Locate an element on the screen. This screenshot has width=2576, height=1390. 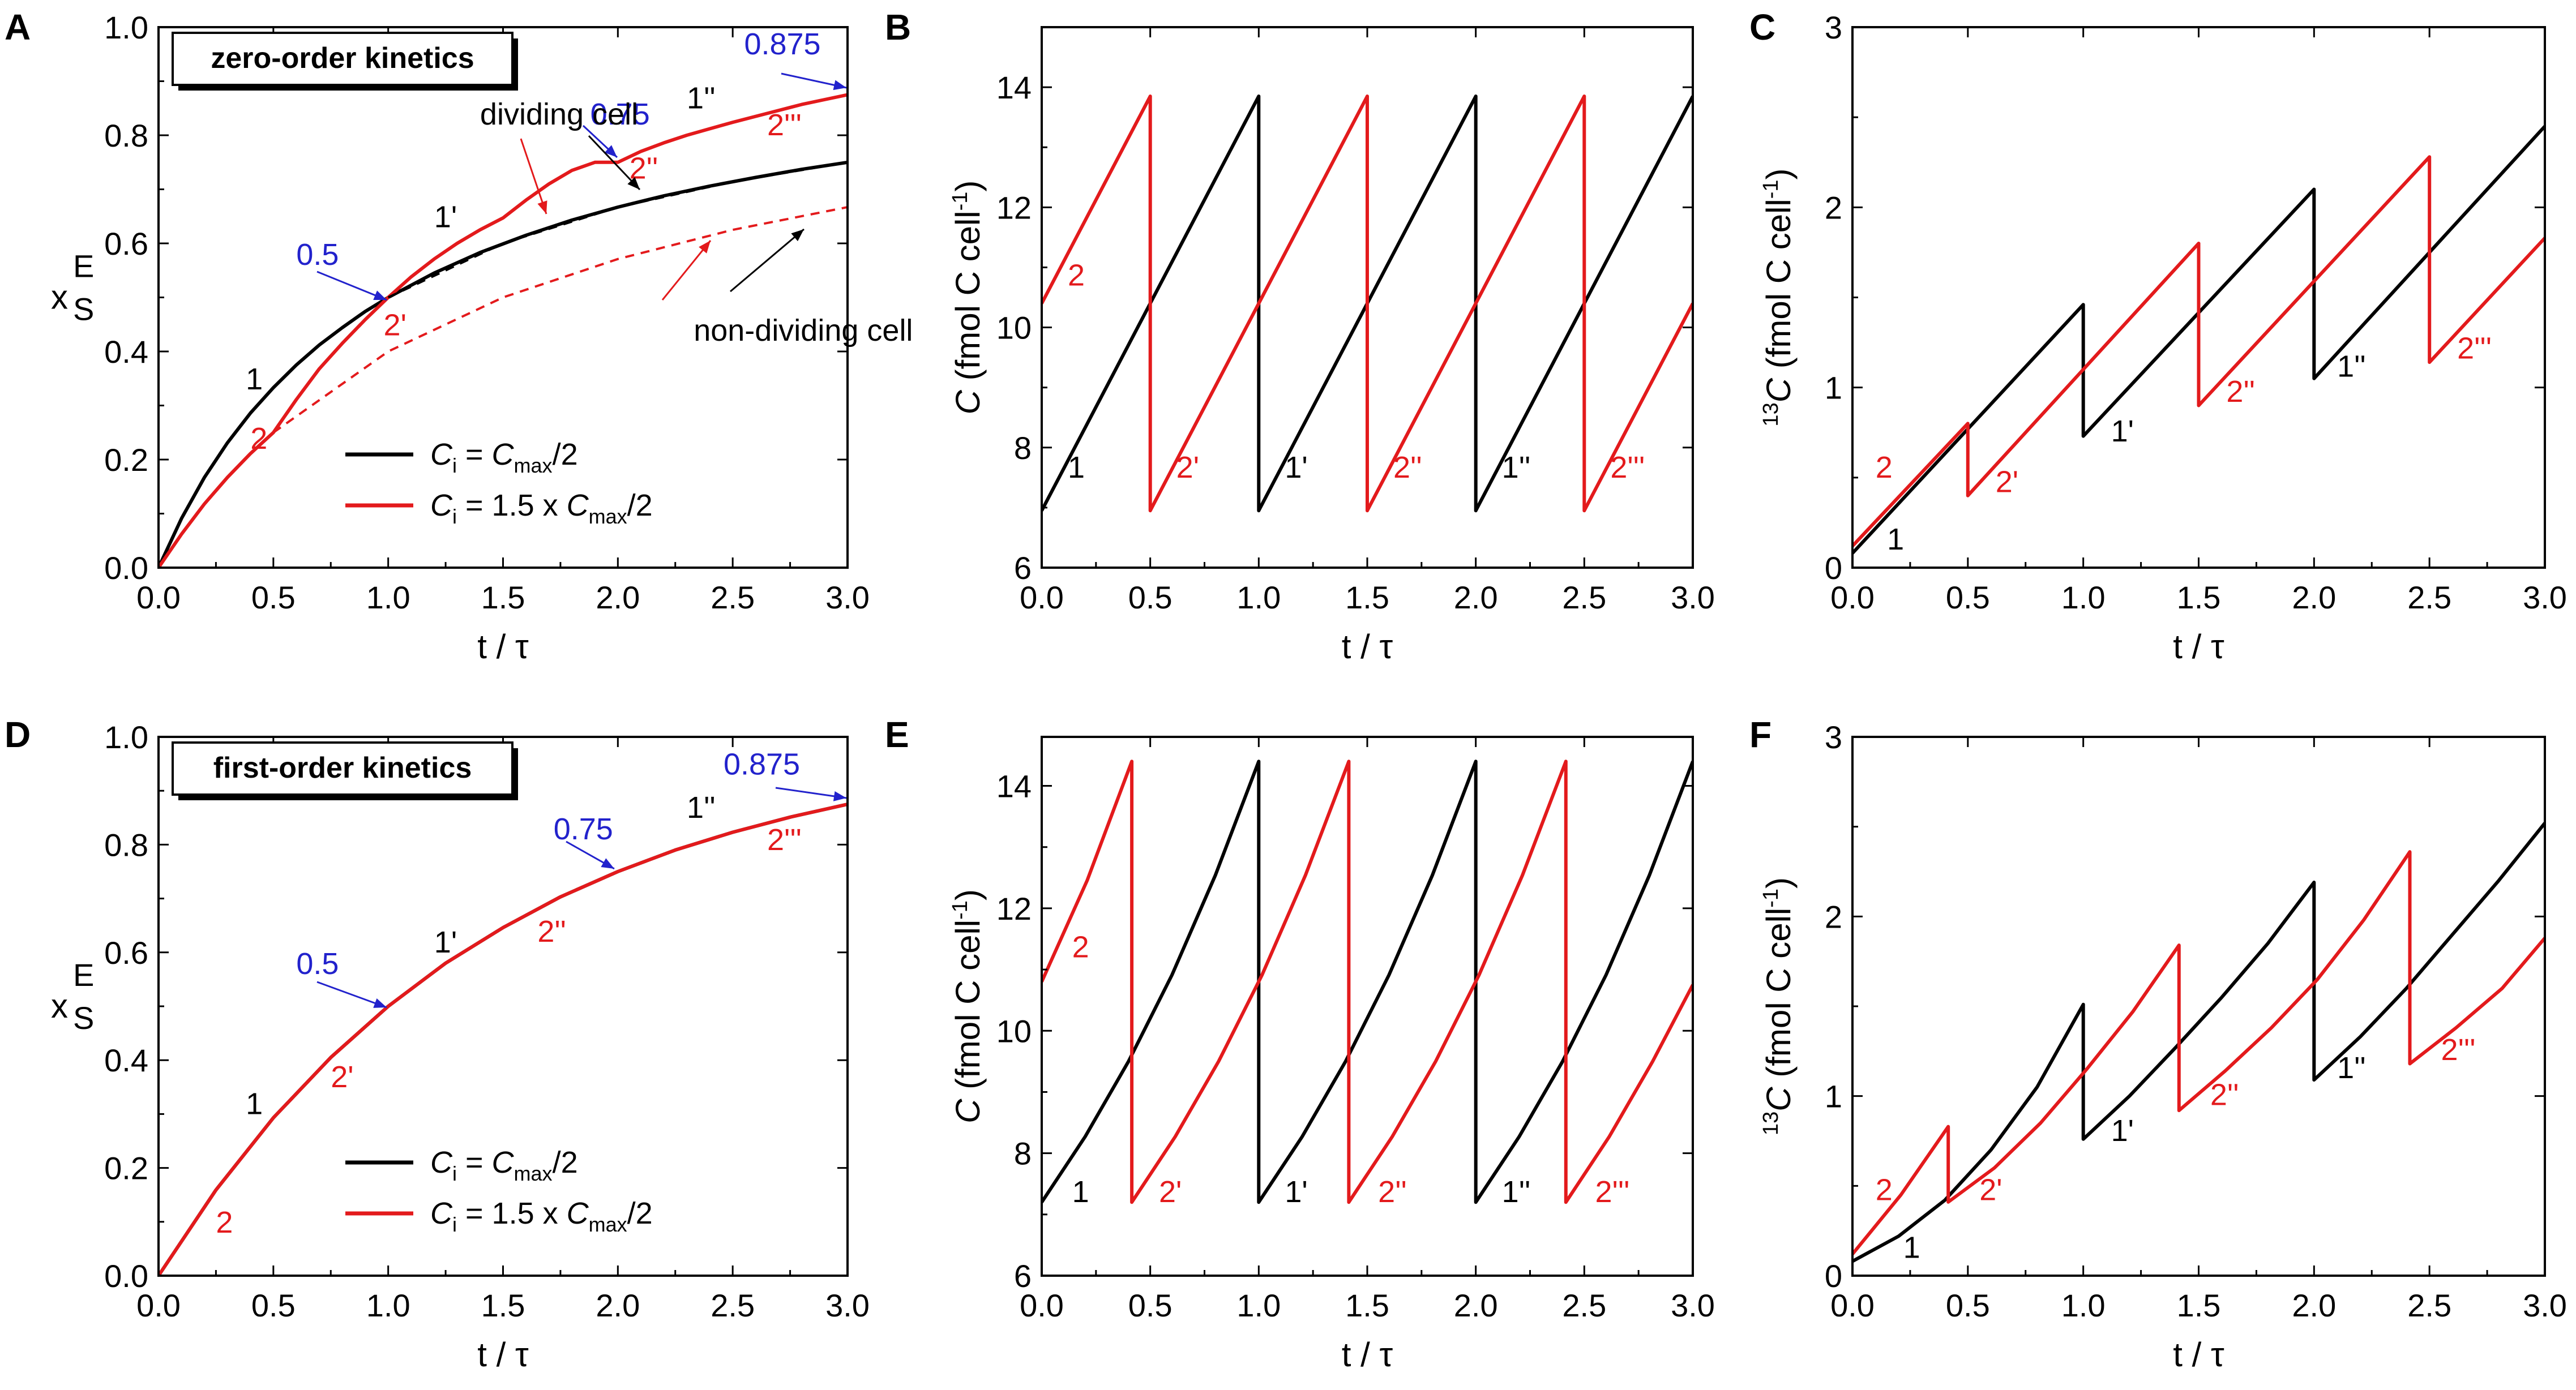
arrow-0.875-A-head is located at coordinates (839, 85).